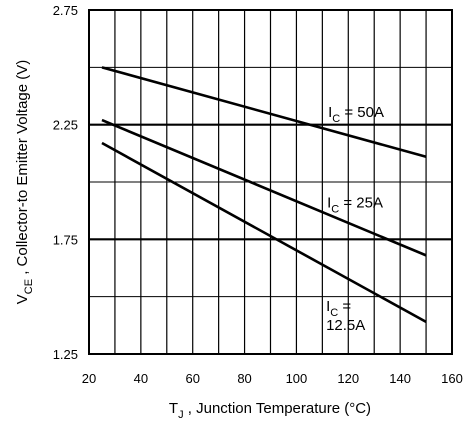 Image resolution: width=466 pixels, height=423 pixels. I want to click on series-label-2: IC = 25A, so click(355, 204).